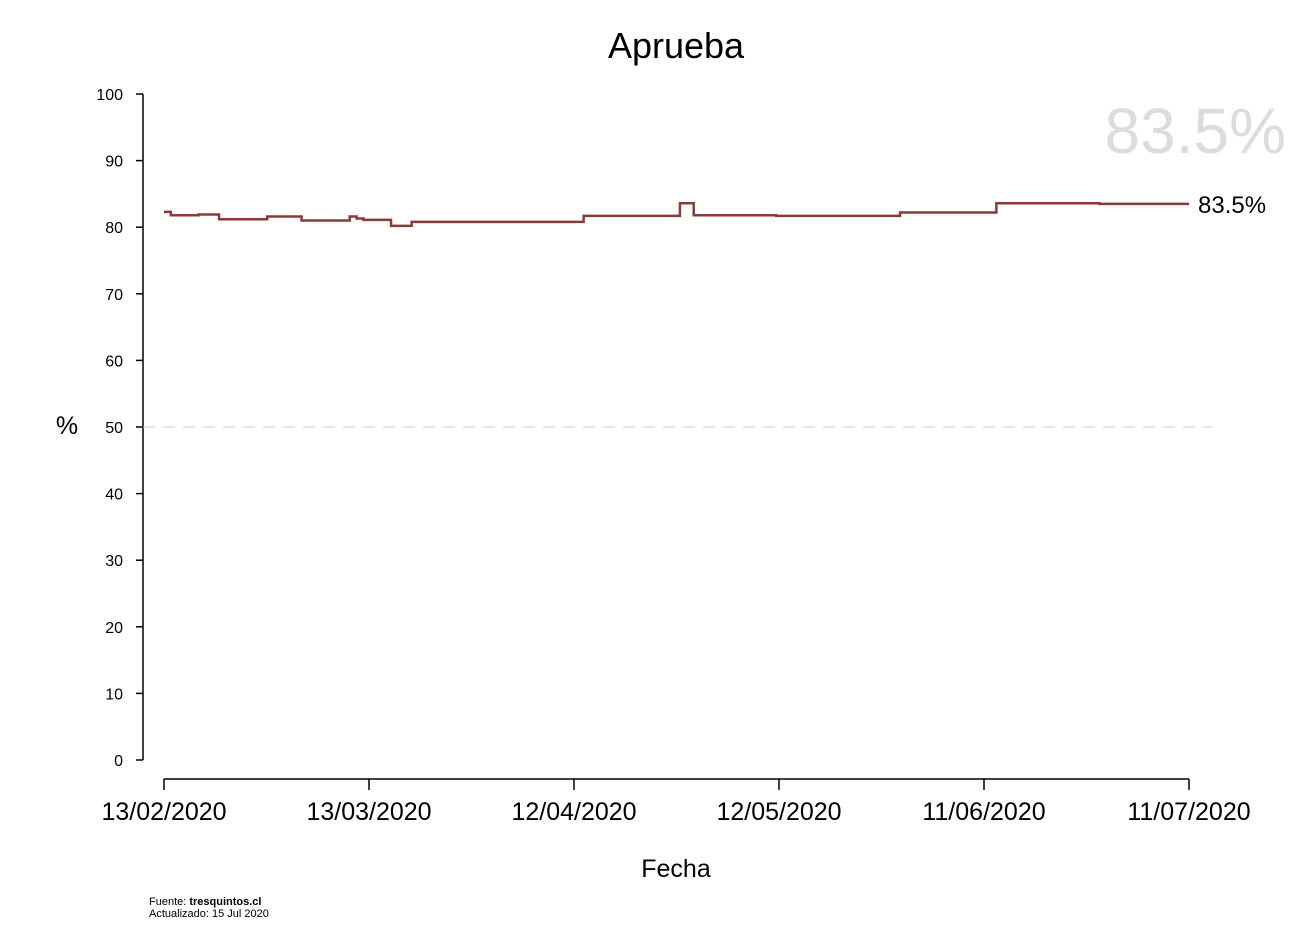 The width and height of the screenshot is (1306, 950). I want to click on y-tick-label: 80, so click(114, 228).